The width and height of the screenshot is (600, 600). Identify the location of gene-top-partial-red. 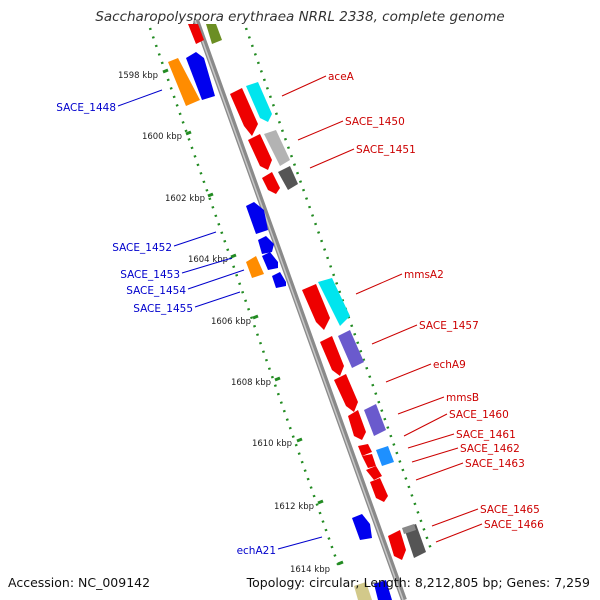
(196, 34).